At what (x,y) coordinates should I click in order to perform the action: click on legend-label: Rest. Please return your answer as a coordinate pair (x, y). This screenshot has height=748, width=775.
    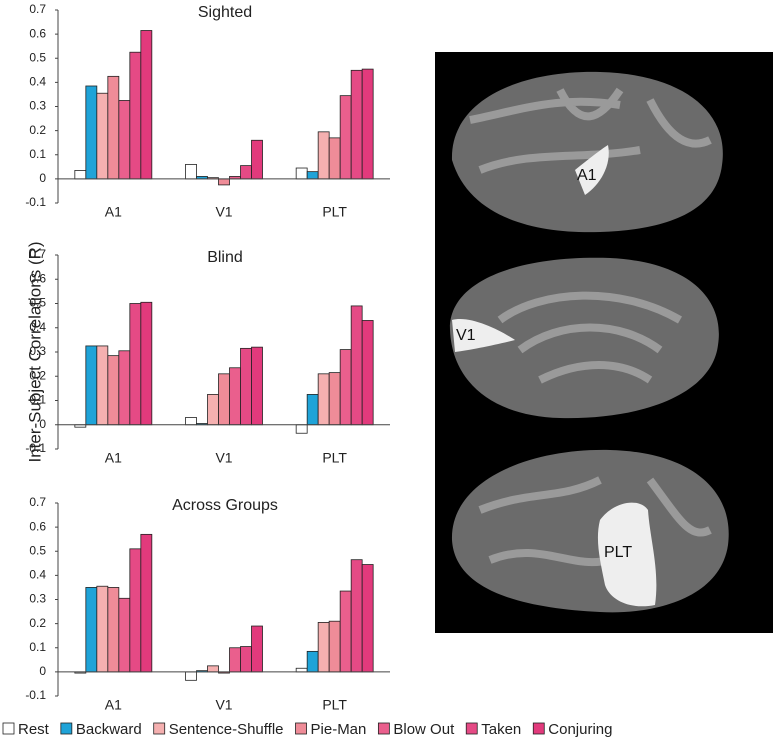
    Looking at the image, I should click on (34, 729).